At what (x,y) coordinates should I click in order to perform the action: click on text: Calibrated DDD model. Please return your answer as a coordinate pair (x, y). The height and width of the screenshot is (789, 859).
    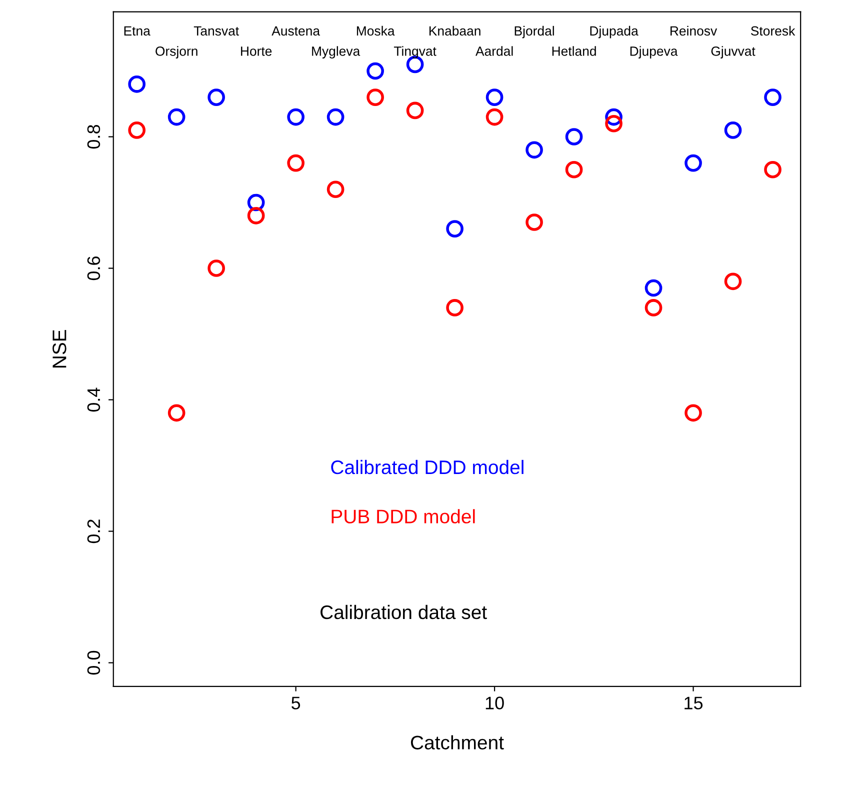
    Looking at the image, I should click on (427, 467).